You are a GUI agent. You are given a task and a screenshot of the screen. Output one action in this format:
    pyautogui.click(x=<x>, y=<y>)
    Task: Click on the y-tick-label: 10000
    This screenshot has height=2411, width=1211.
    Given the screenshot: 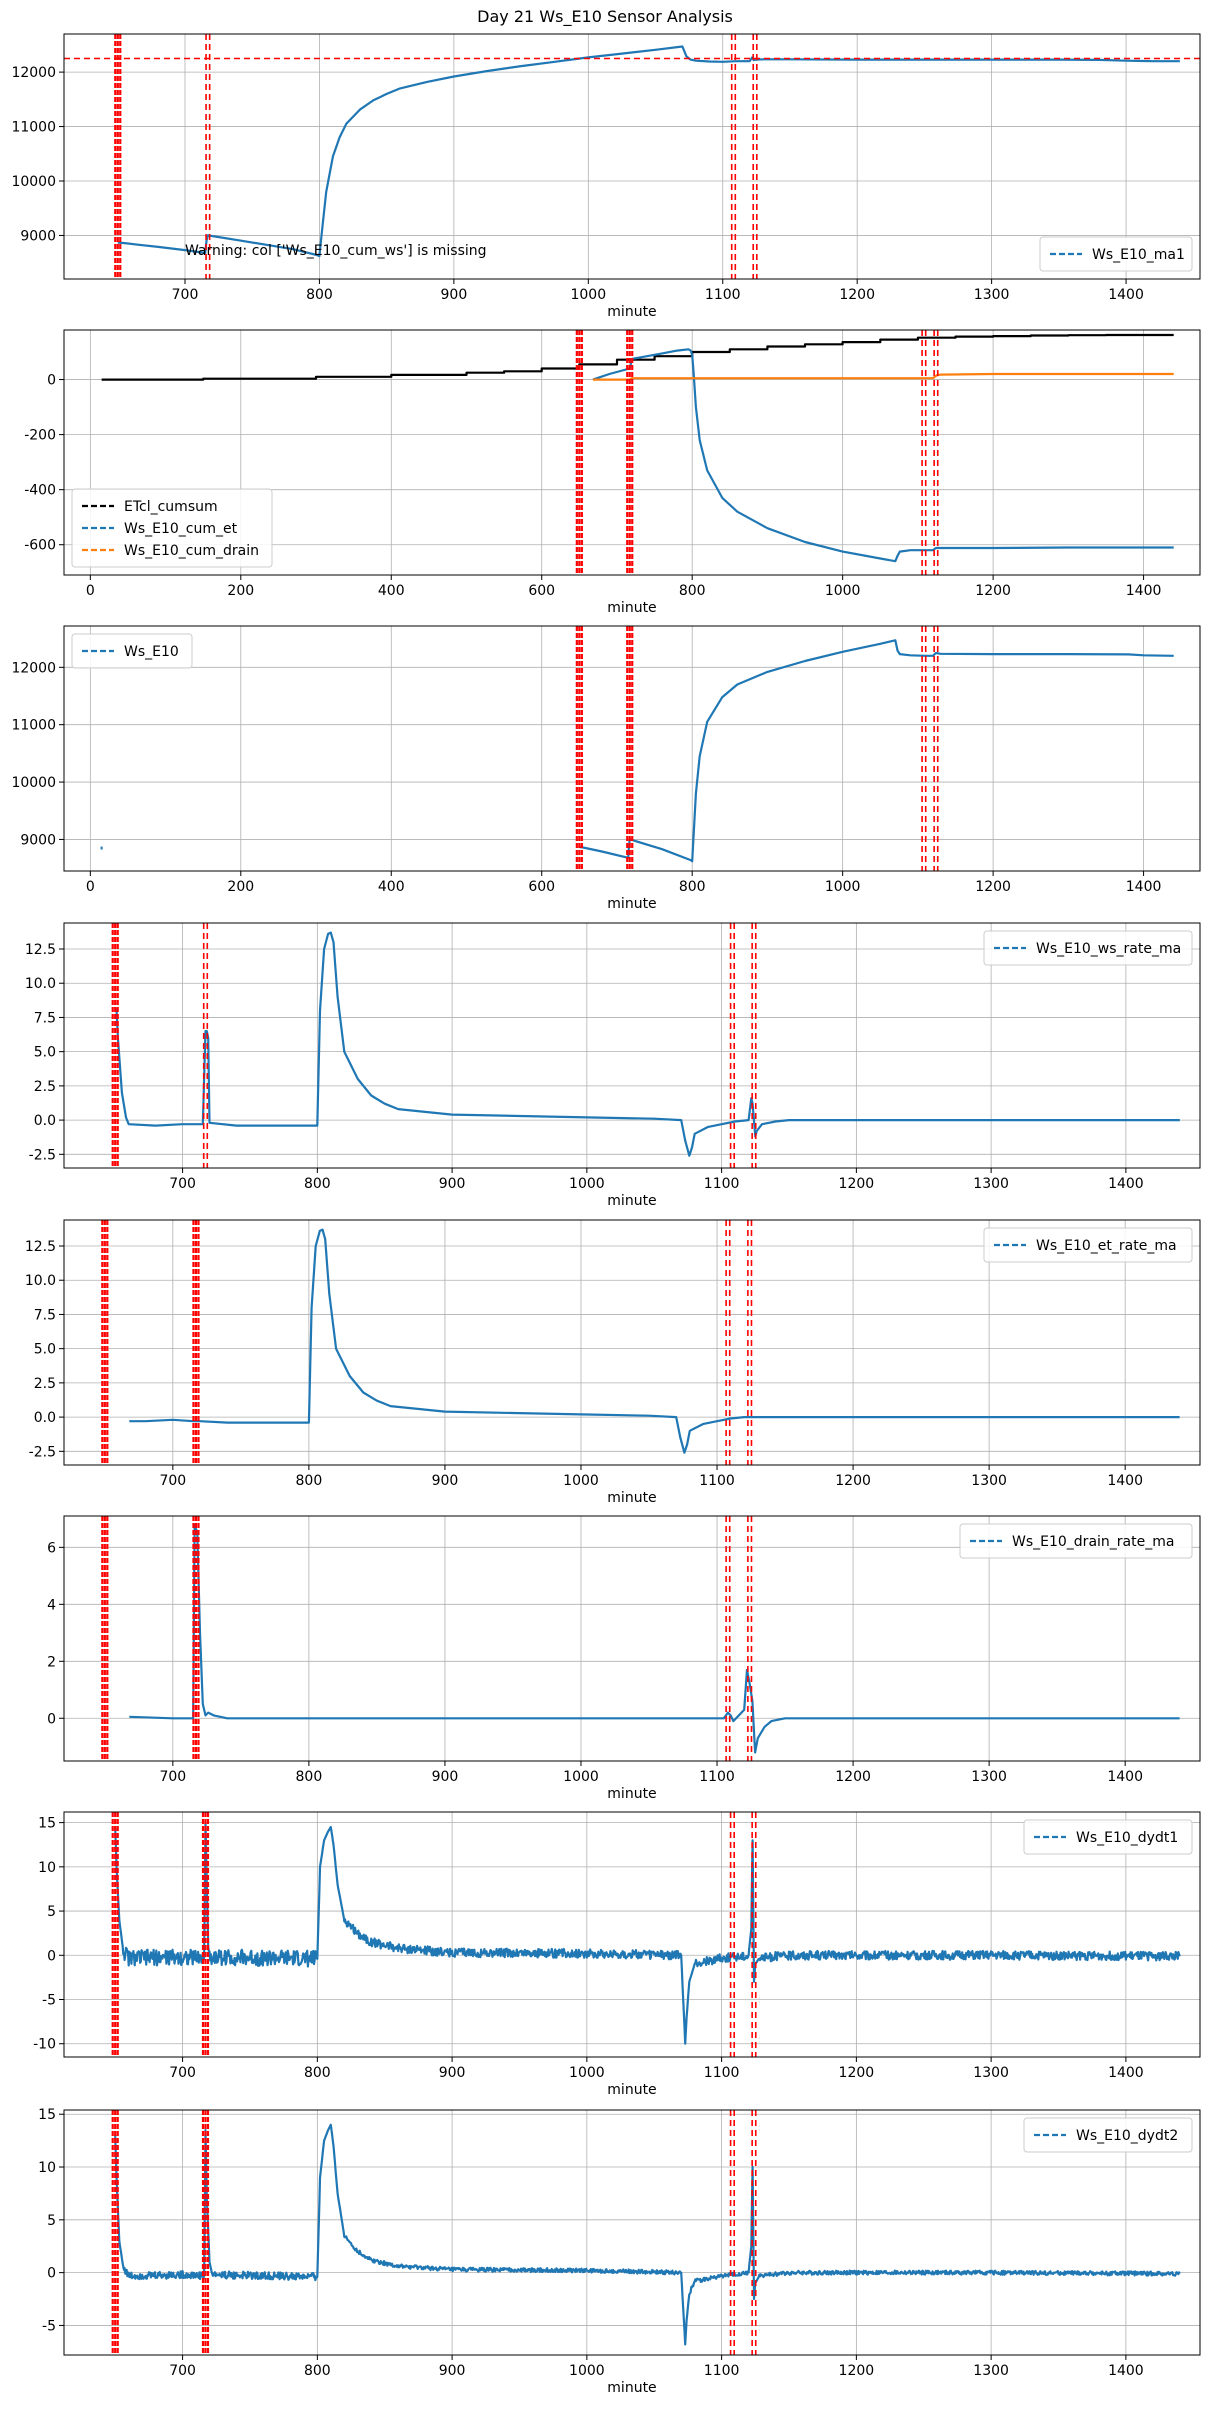 What is the action you would take?
    pyautogui.click(x=33, y=783)
    